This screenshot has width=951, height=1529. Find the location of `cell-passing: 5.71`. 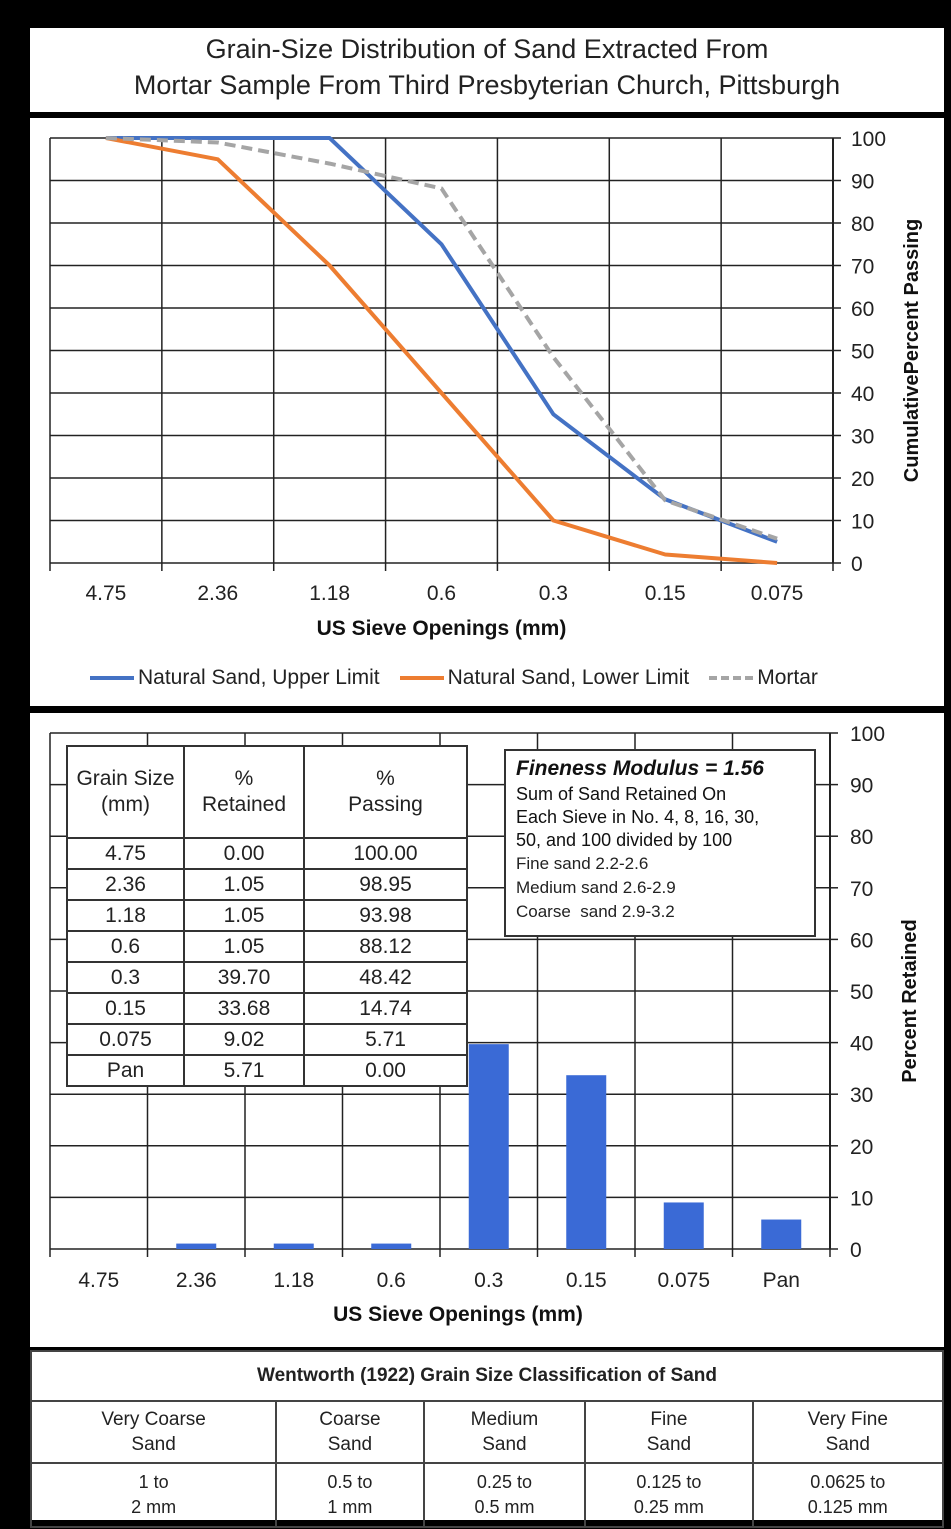

cell-passing: 5.71 is located at coordinates (385, 1039).